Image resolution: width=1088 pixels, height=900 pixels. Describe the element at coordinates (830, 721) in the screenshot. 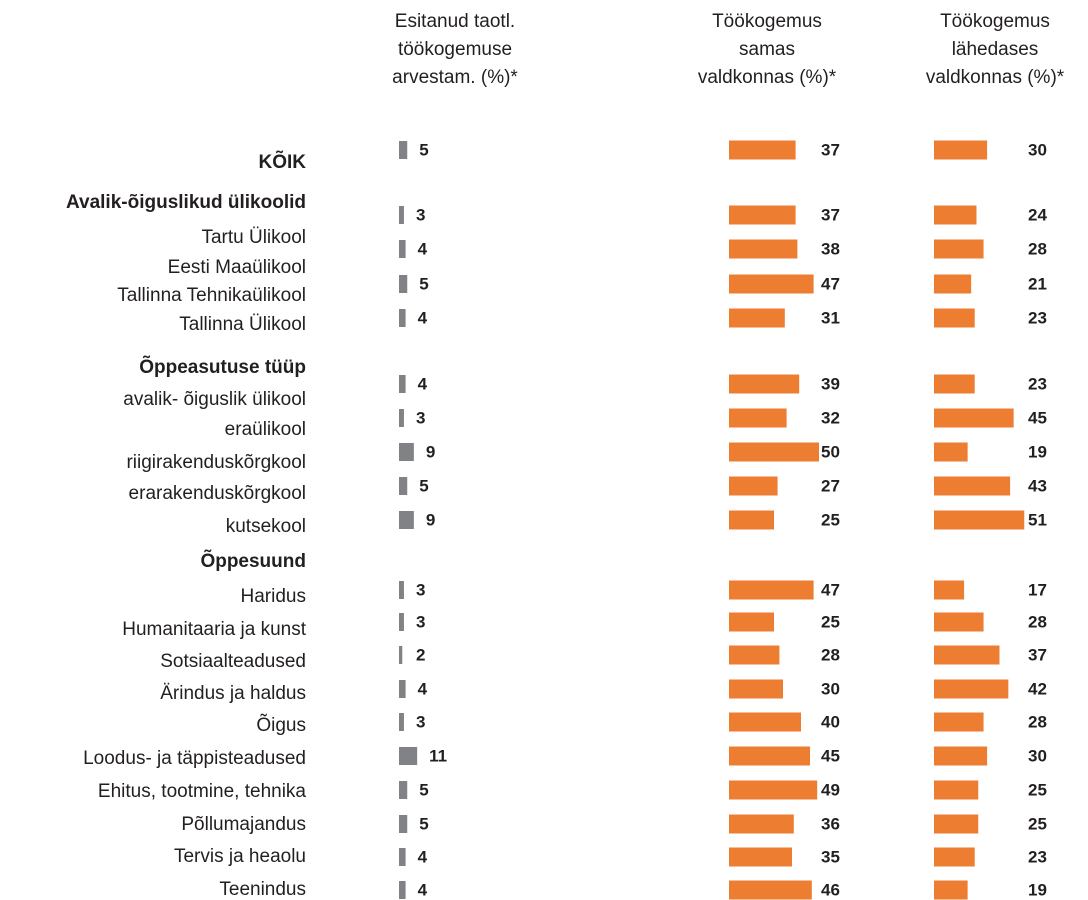

I see `value-label: 40` at that location.